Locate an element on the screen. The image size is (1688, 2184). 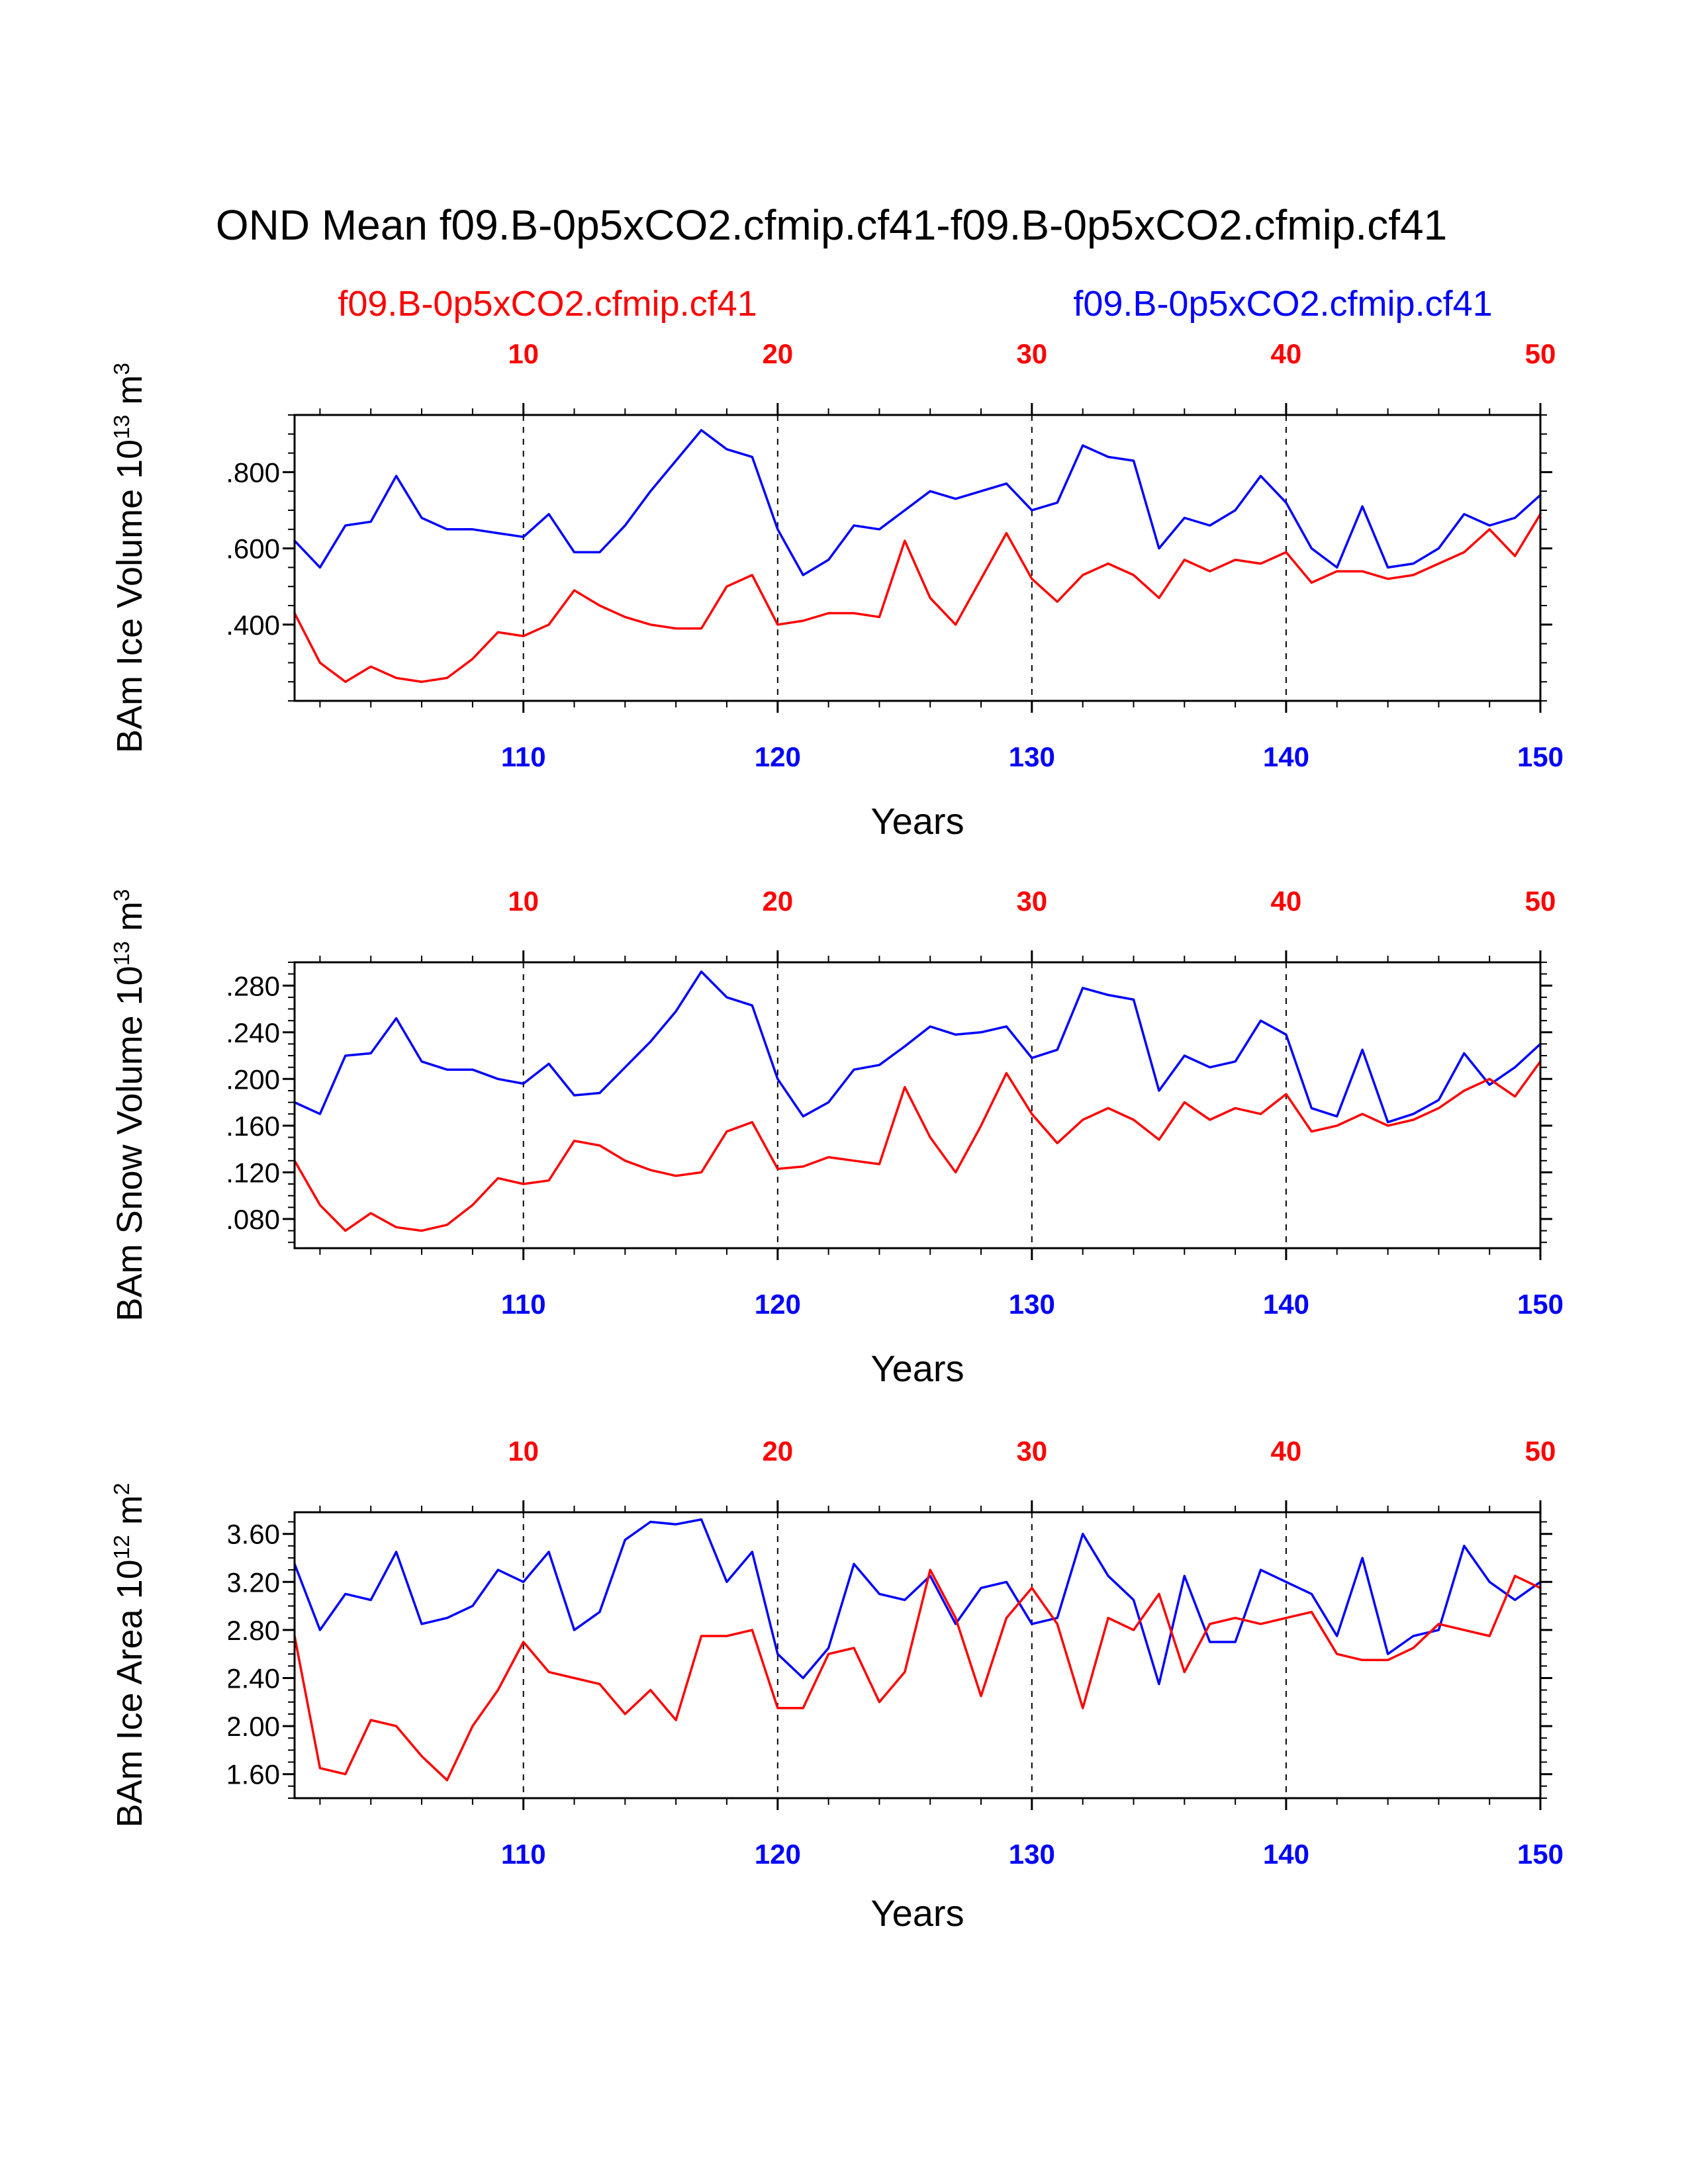
ylabel-text: BAm Ice Area 10 is located at coordinates (130, 1693).